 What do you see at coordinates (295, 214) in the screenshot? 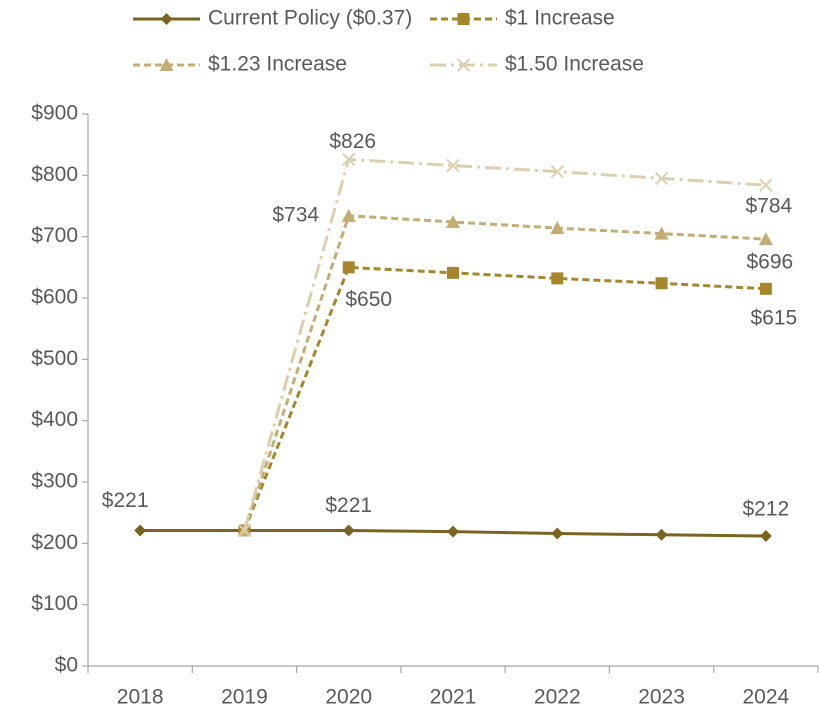
I see `data-label: $734` at bounding box center [295, 214].